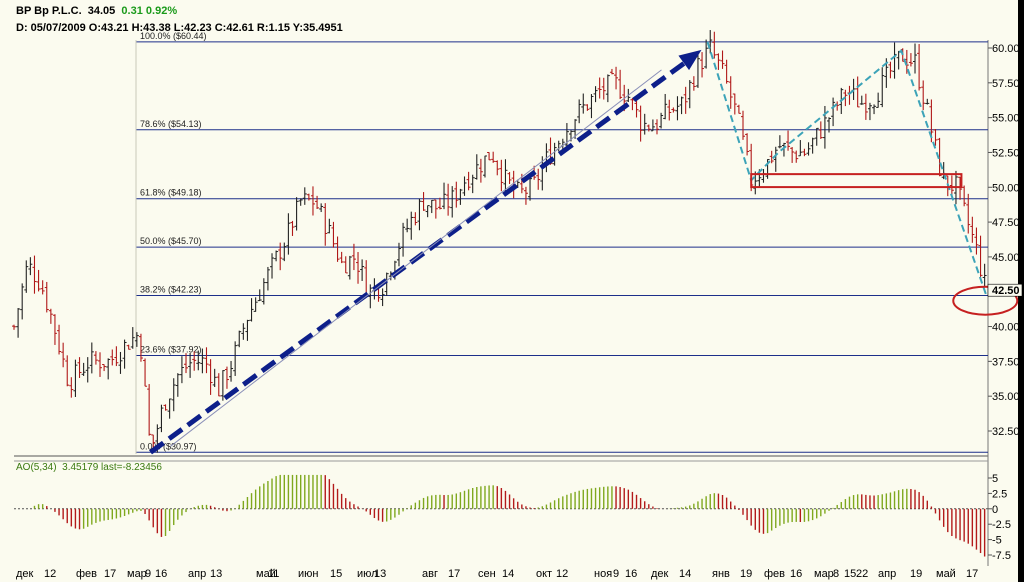  Describe the element at coordinates (96, 11) in the screenshot. I see `quote-header: BP Bp P.L.C. 34.05 0.31 0.92%` at that location.